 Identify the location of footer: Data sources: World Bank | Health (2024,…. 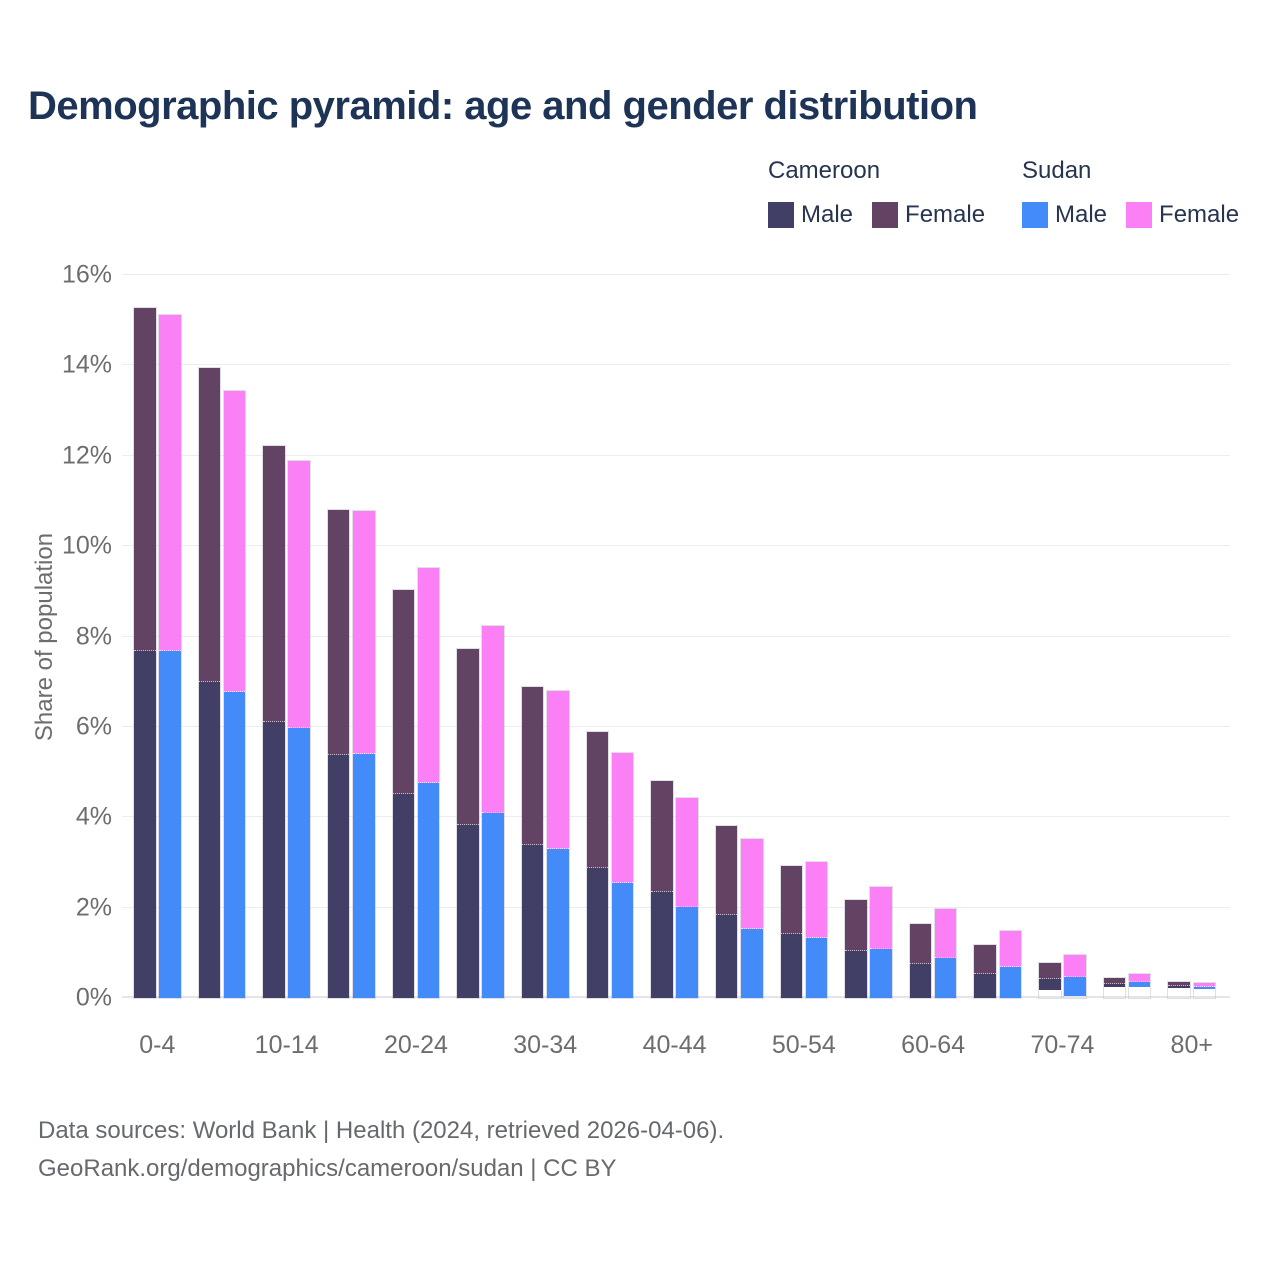
(381, 1150).